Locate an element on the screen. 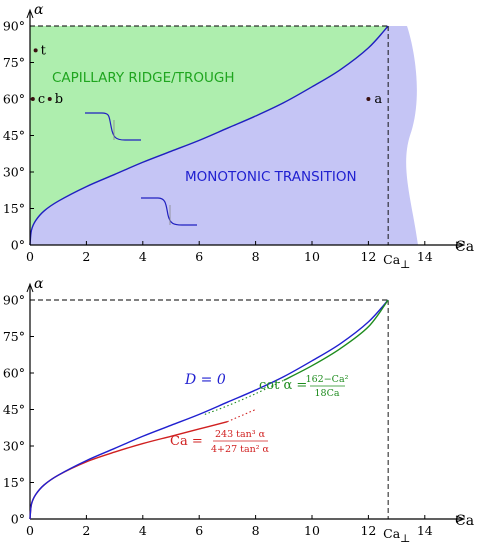 Image resolution: width=480 pixels, height=550 pixels. point-label-b: b is located at coordinates (59, 99).